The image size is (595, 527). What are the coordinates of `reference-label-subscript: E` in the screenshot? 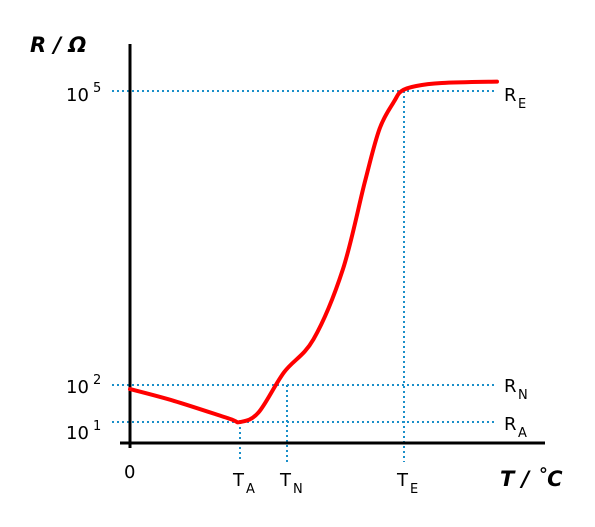 It's located at (522, 104).